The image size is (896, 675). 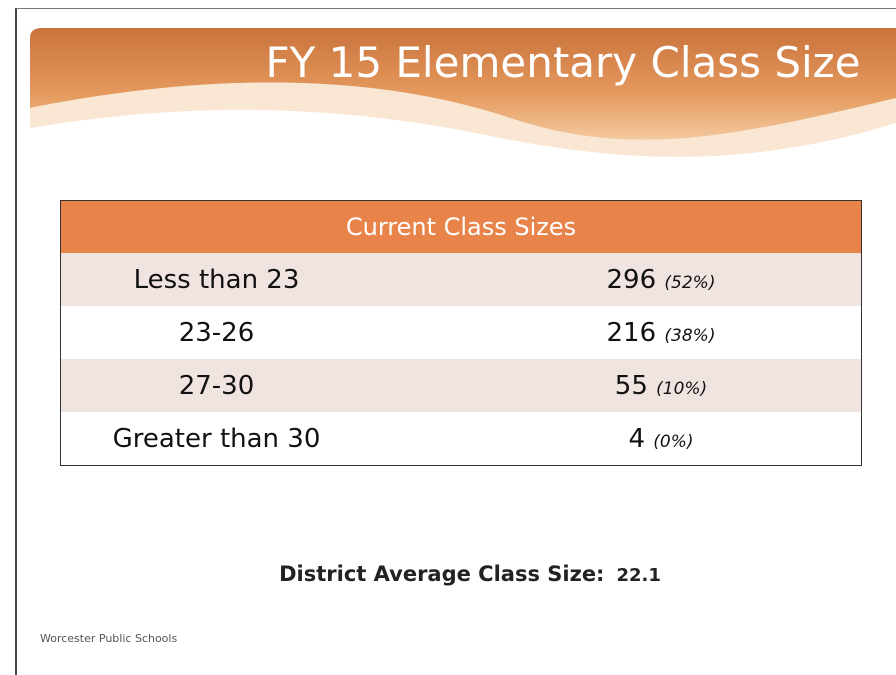 I want to click on percent: (10%), so click(x=682, y=388).